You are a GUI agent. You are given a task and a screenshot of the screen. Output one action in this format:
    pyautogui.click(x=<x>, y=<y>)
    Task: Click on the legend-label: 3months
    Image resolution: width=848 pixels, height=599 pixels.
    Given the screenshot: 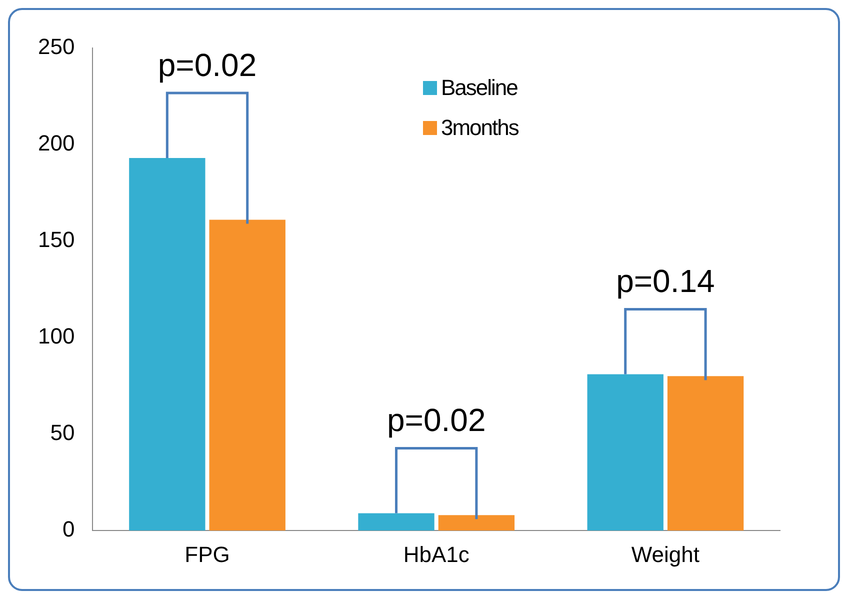 What is the action you would take?
    pyautogui.click(x=479, y=128)
    